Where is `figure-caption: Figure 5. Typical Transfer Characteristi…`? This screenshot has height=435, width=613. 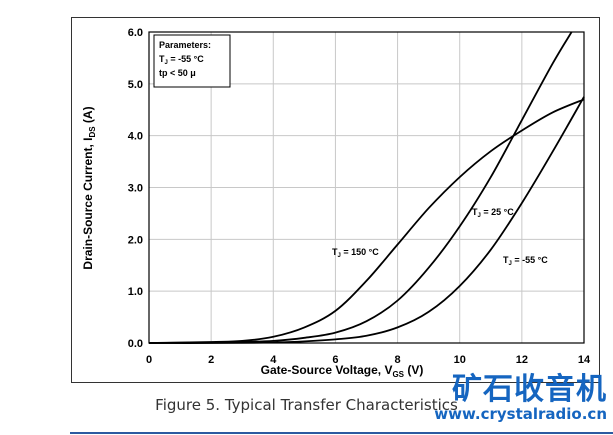 figure-caption: Figure 5. Typical Transfer Characteristi… is located at coordinates (306, 405).